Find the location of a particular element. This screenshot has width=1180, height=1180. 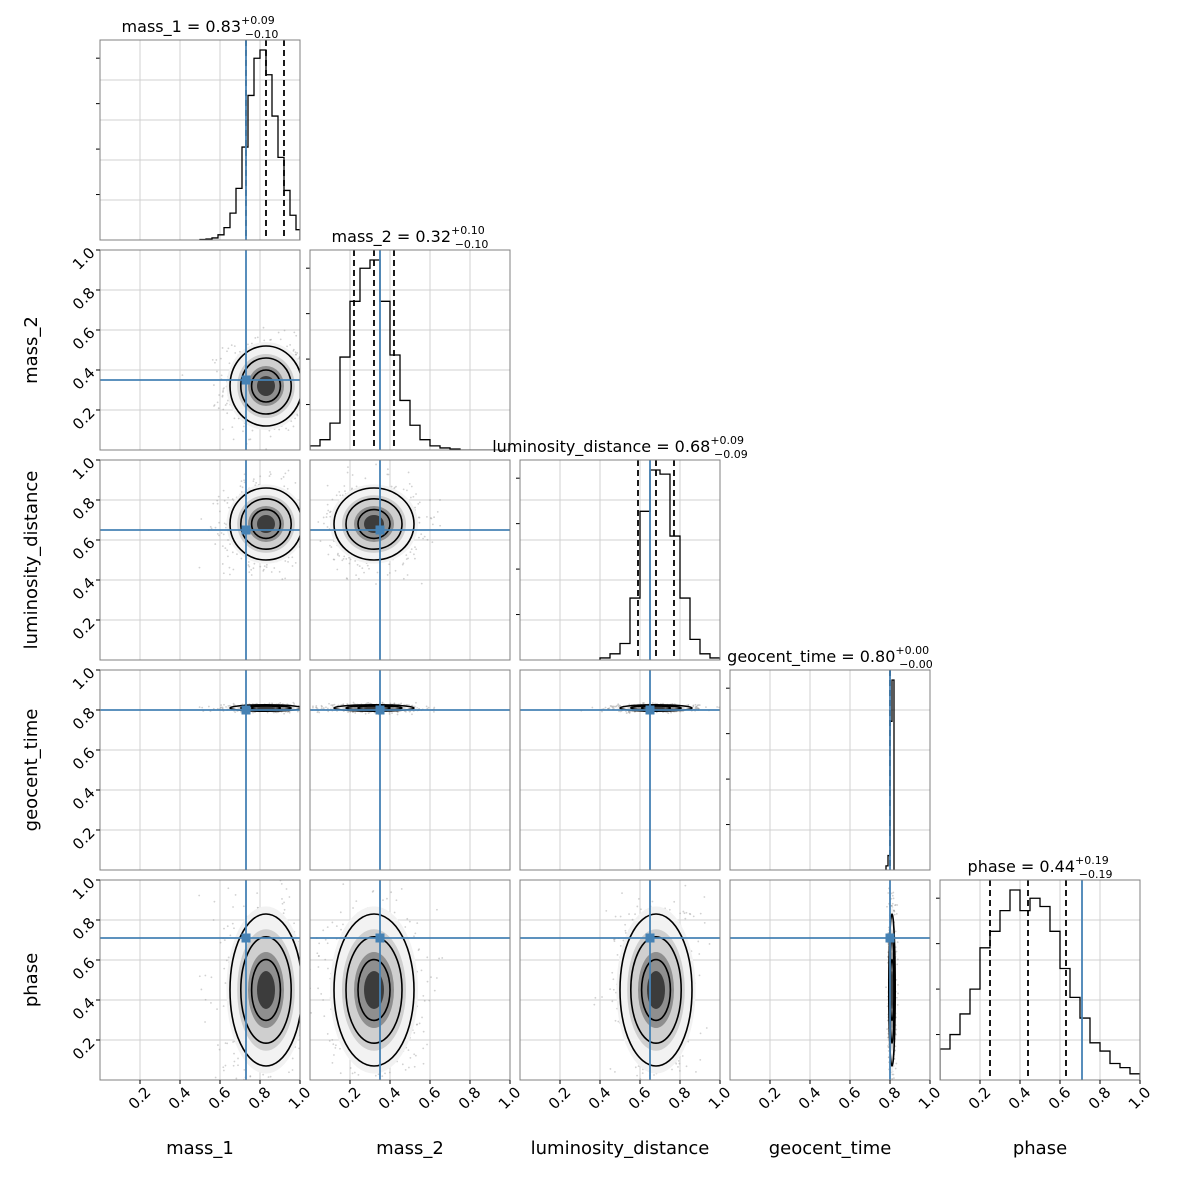

y-tick-label: 0.4 is located at coordinates (84, 379).